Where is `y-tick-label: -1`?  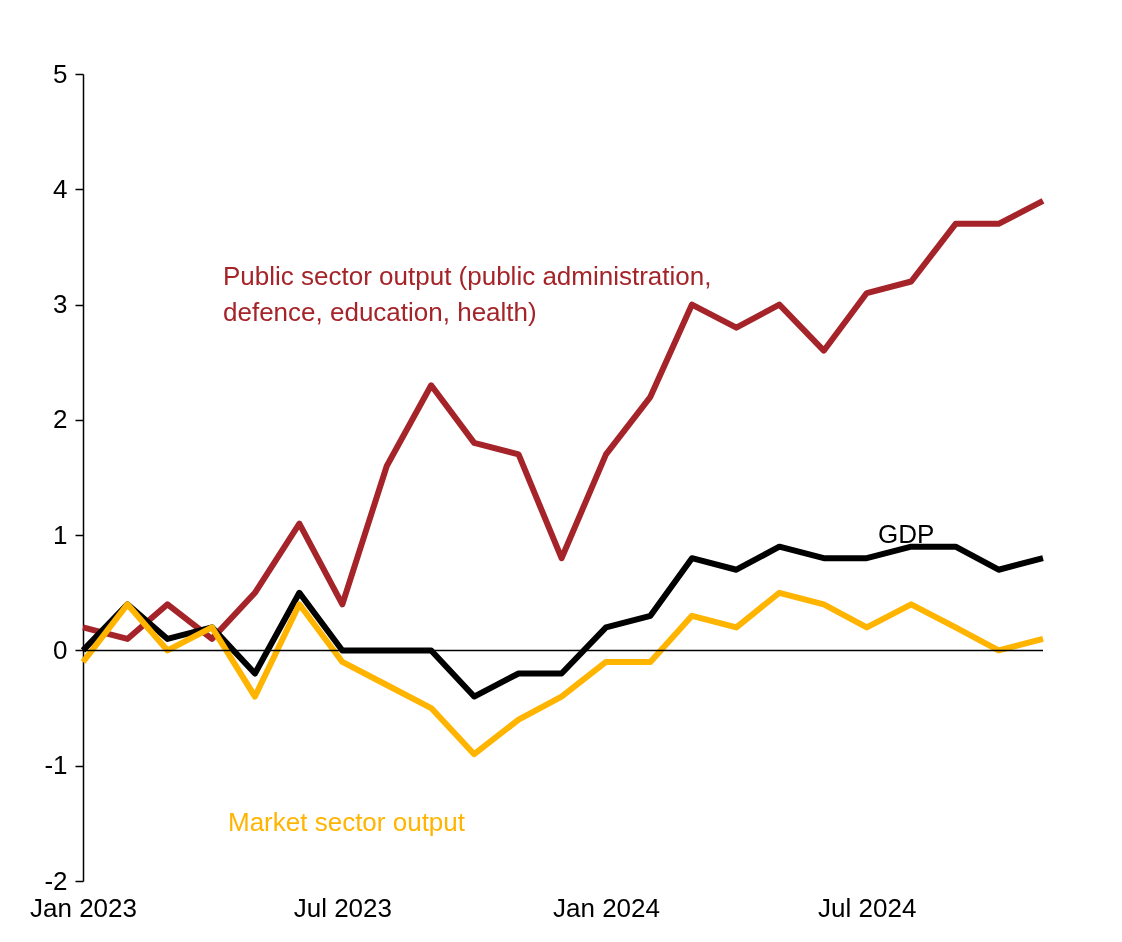
y-tick-label: -1 is located at coordinates (56, 765).